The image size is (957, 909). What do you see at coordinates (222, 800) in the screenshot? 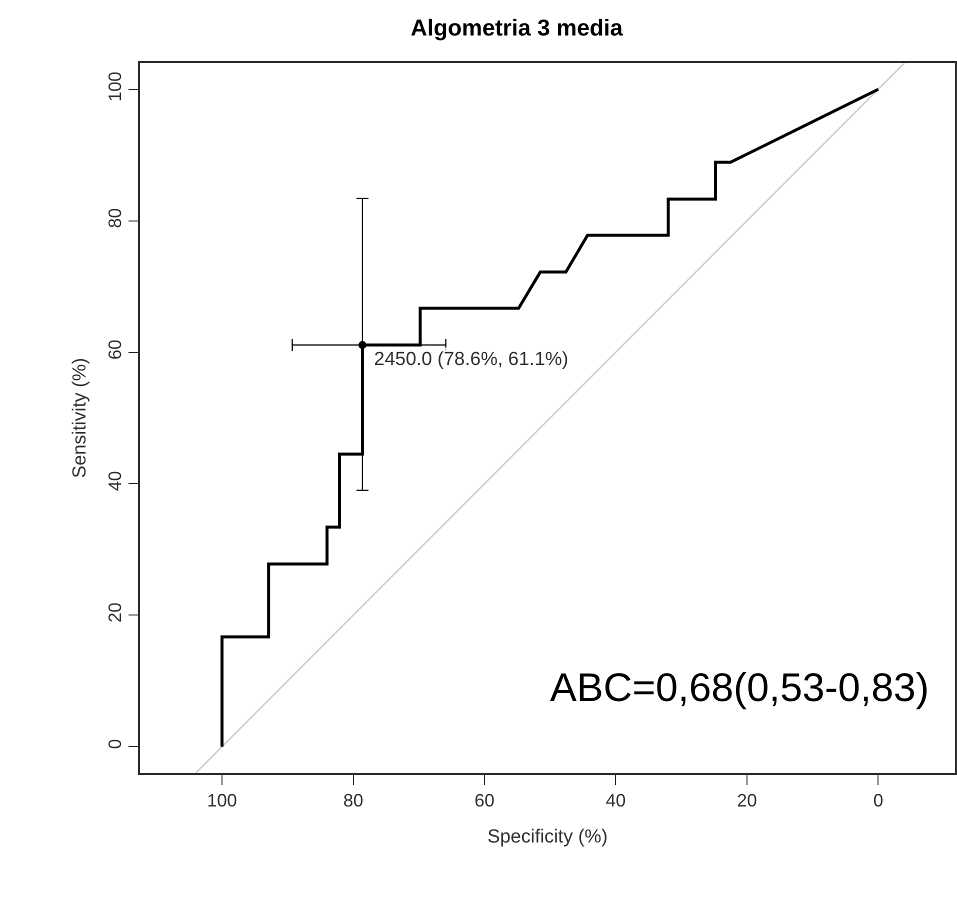
I see `x-tick-label: 100` at bounding box center [222, 800].